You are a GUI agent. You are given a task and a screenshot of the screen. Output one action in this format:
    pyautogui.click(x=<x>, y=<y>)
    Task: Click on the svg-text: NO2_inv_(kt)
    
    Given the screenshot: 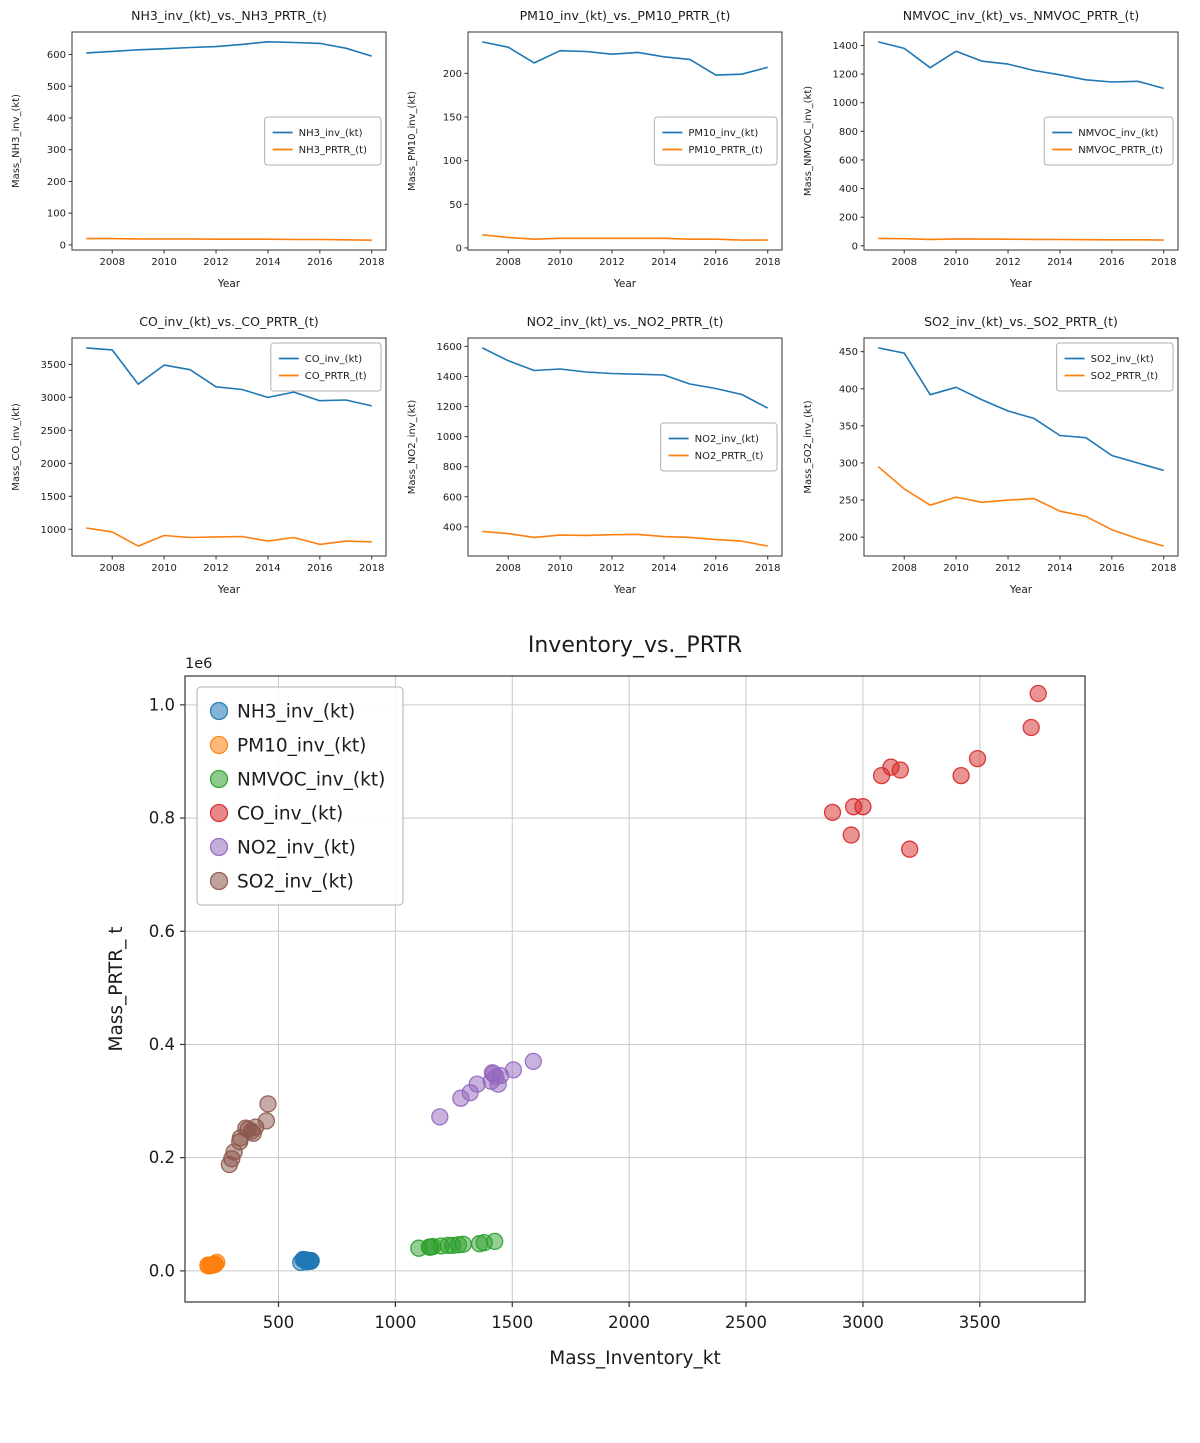 What is the action you would take?
    pyautogui.click(x=727, y=439)
    